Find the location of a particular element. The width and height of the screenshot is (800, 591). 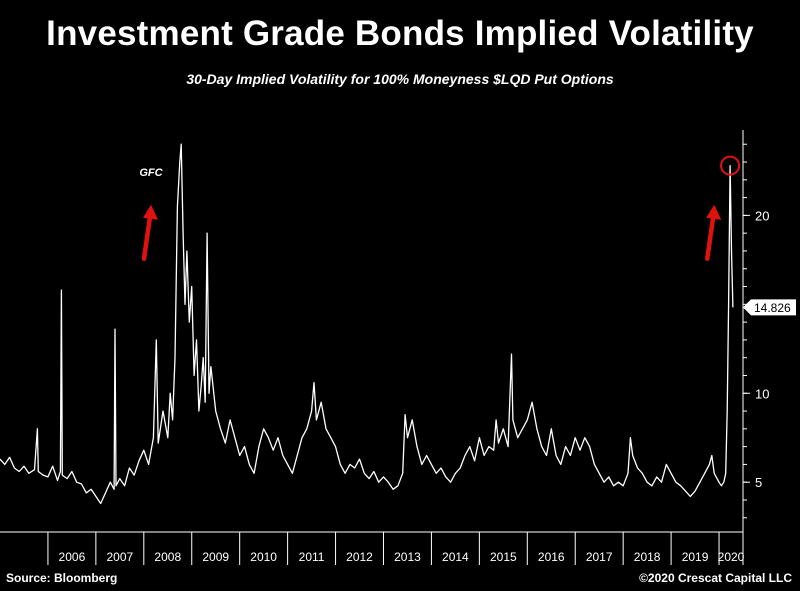

x-tick-label: 2012 is located at coordinates (359, 557).